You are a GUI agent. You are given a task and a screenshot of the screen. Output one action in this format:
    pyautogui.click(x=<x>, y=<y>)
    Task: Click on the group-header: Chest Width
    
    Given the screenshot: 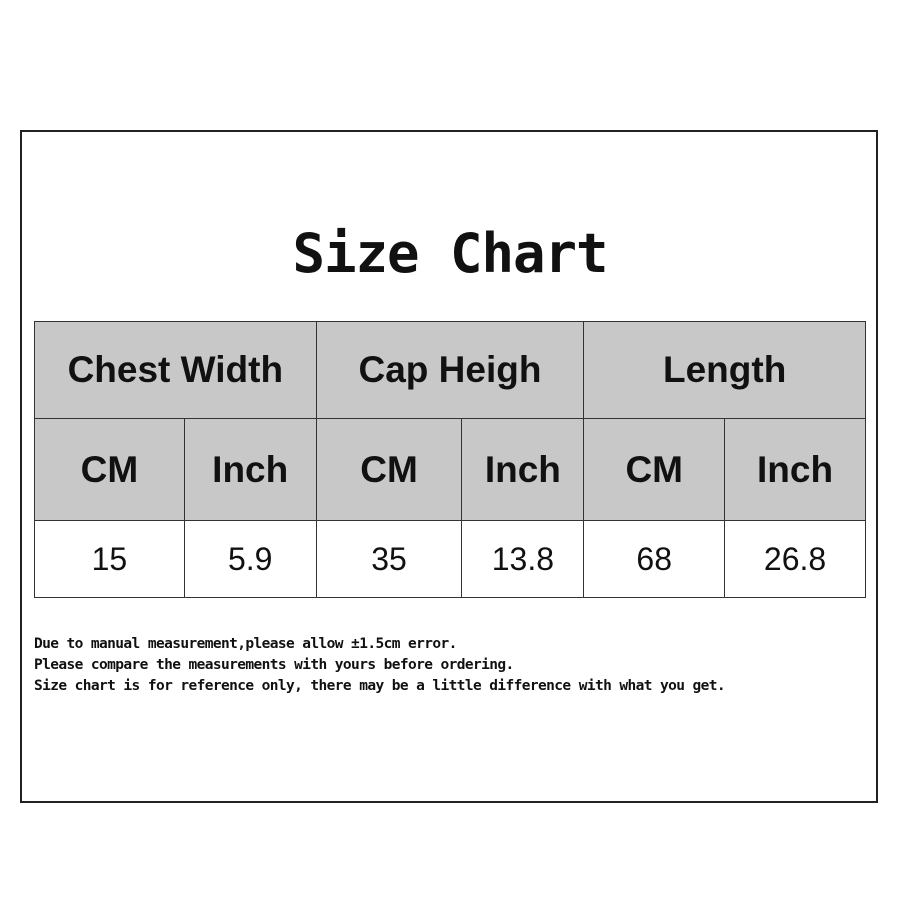 What is the action you would take?
    pyautogui.click(x=175, y=370)
    